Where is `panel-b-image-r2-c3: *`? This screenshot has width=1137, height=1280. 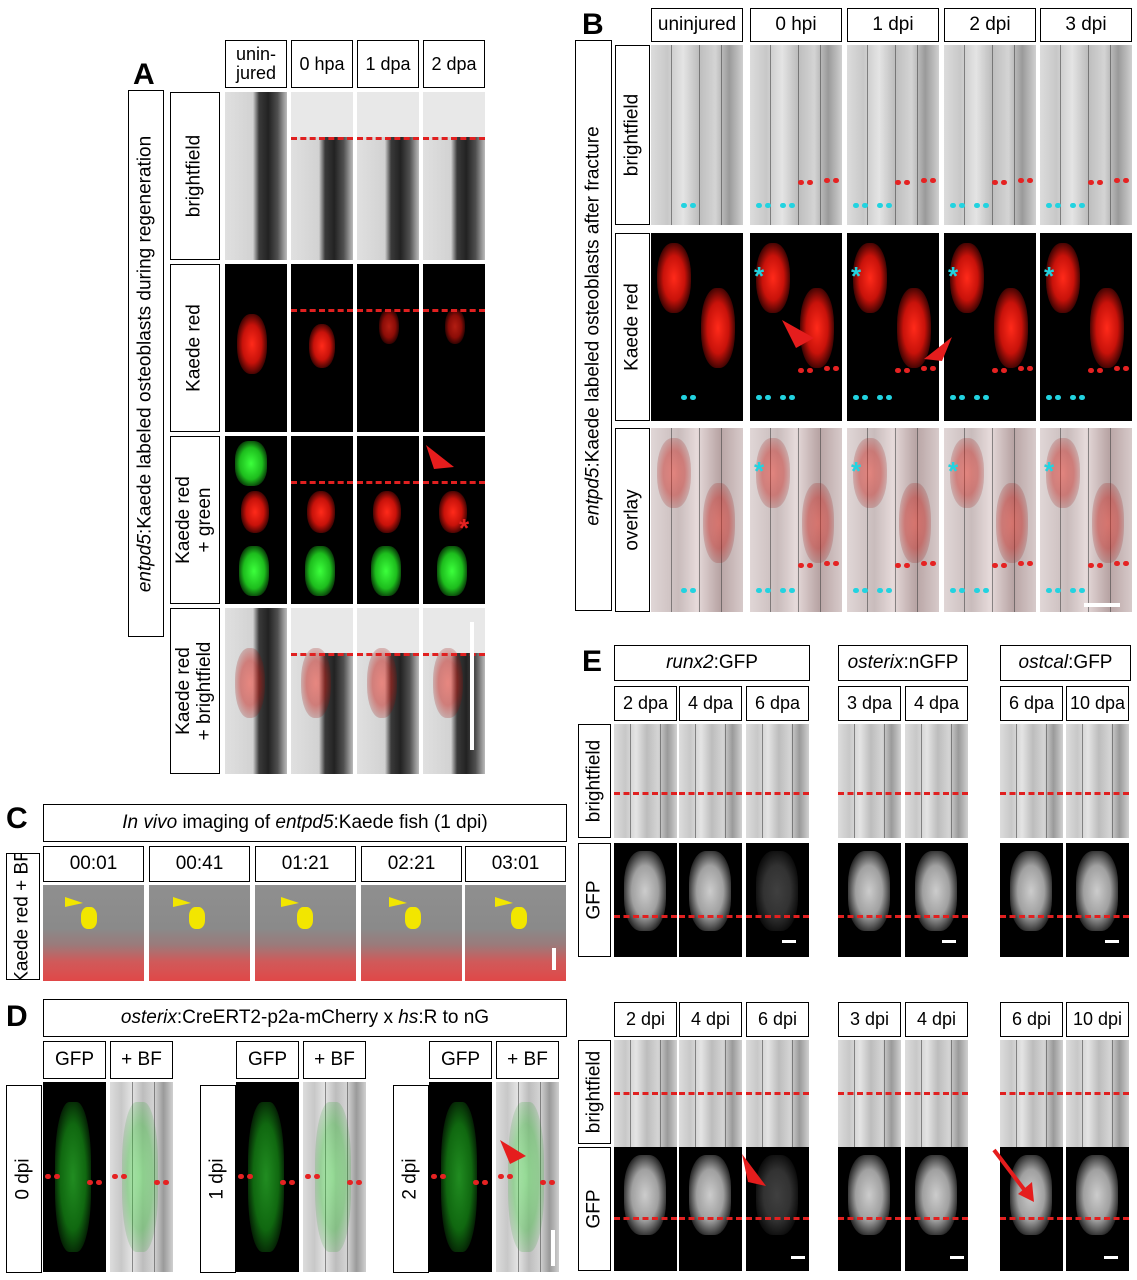
panel-b-image-r2-c3: * is located at coordinates (990, 520).